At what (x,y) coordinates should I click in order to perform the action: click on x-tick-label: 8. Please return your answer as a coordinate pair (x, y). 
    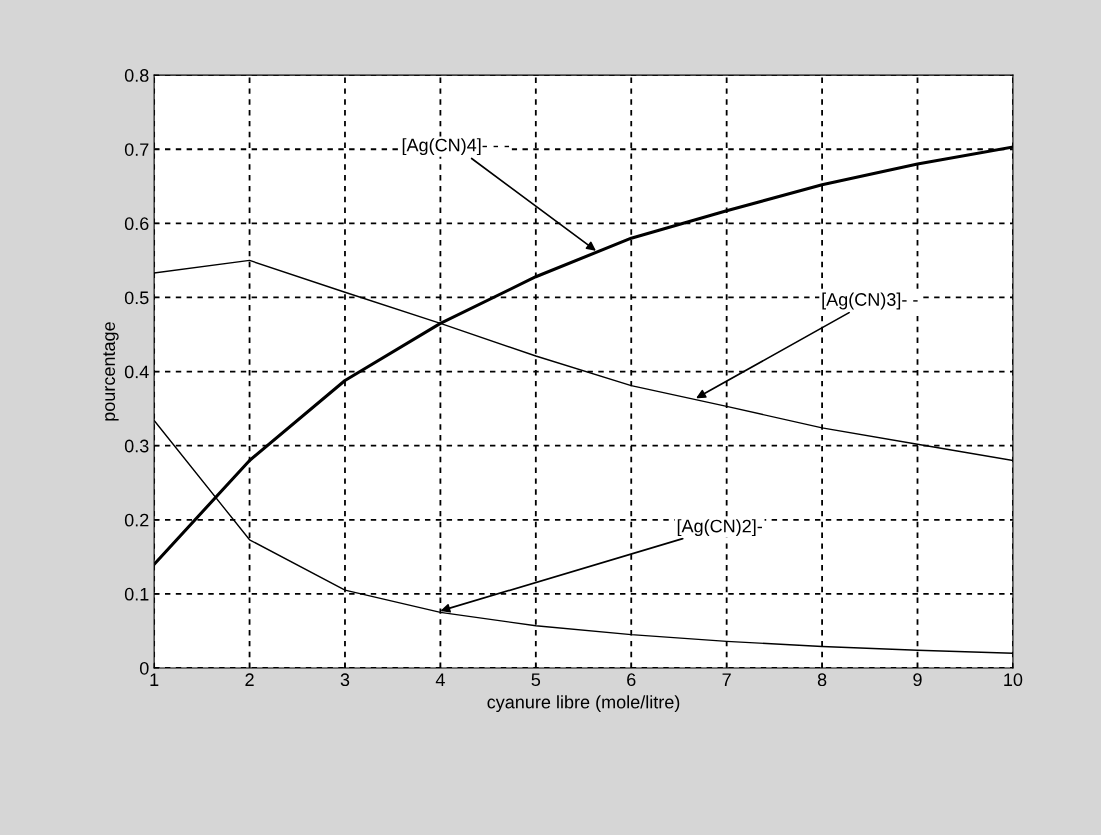
    Looking at the image, I should click on (822, 680).